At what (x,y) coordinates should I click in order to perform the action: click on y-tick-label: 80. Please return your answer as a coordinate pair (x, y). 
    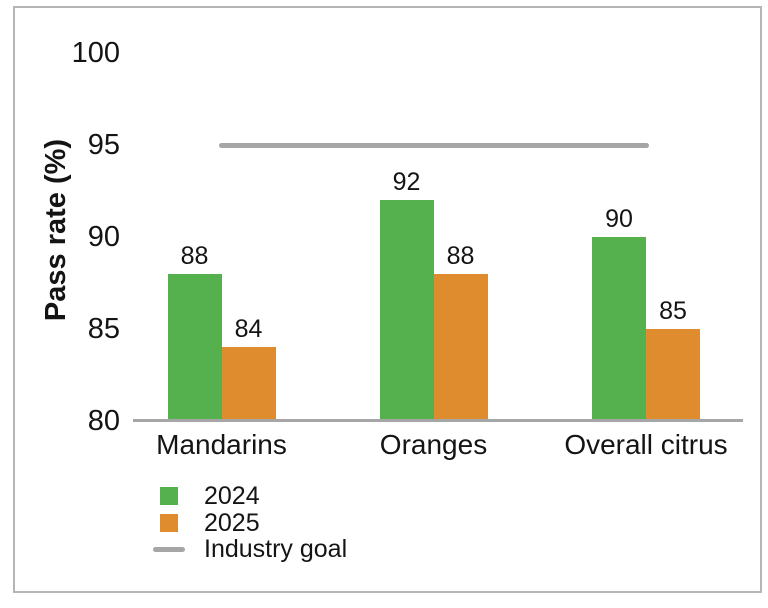
    Looking at the image, I should click on (103, 421).